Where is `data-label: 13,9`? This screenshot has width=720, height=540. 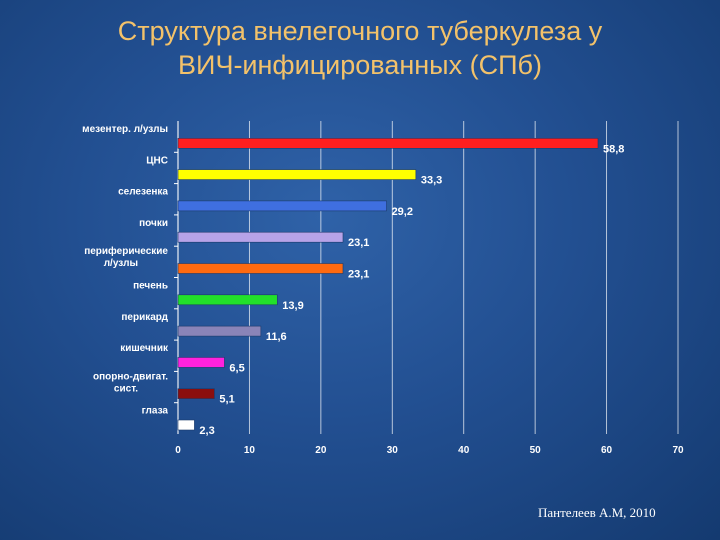 data-label: 13,9 is located at coordinates (292, 306).